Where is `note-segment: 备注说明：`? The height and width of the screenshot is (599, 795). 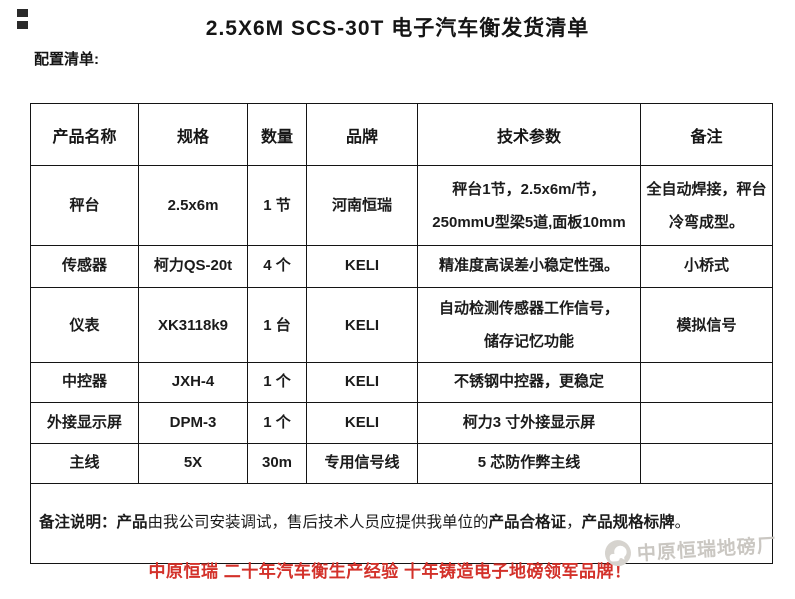 note-segment: 备注说明： is located at coordinates (78, 523).